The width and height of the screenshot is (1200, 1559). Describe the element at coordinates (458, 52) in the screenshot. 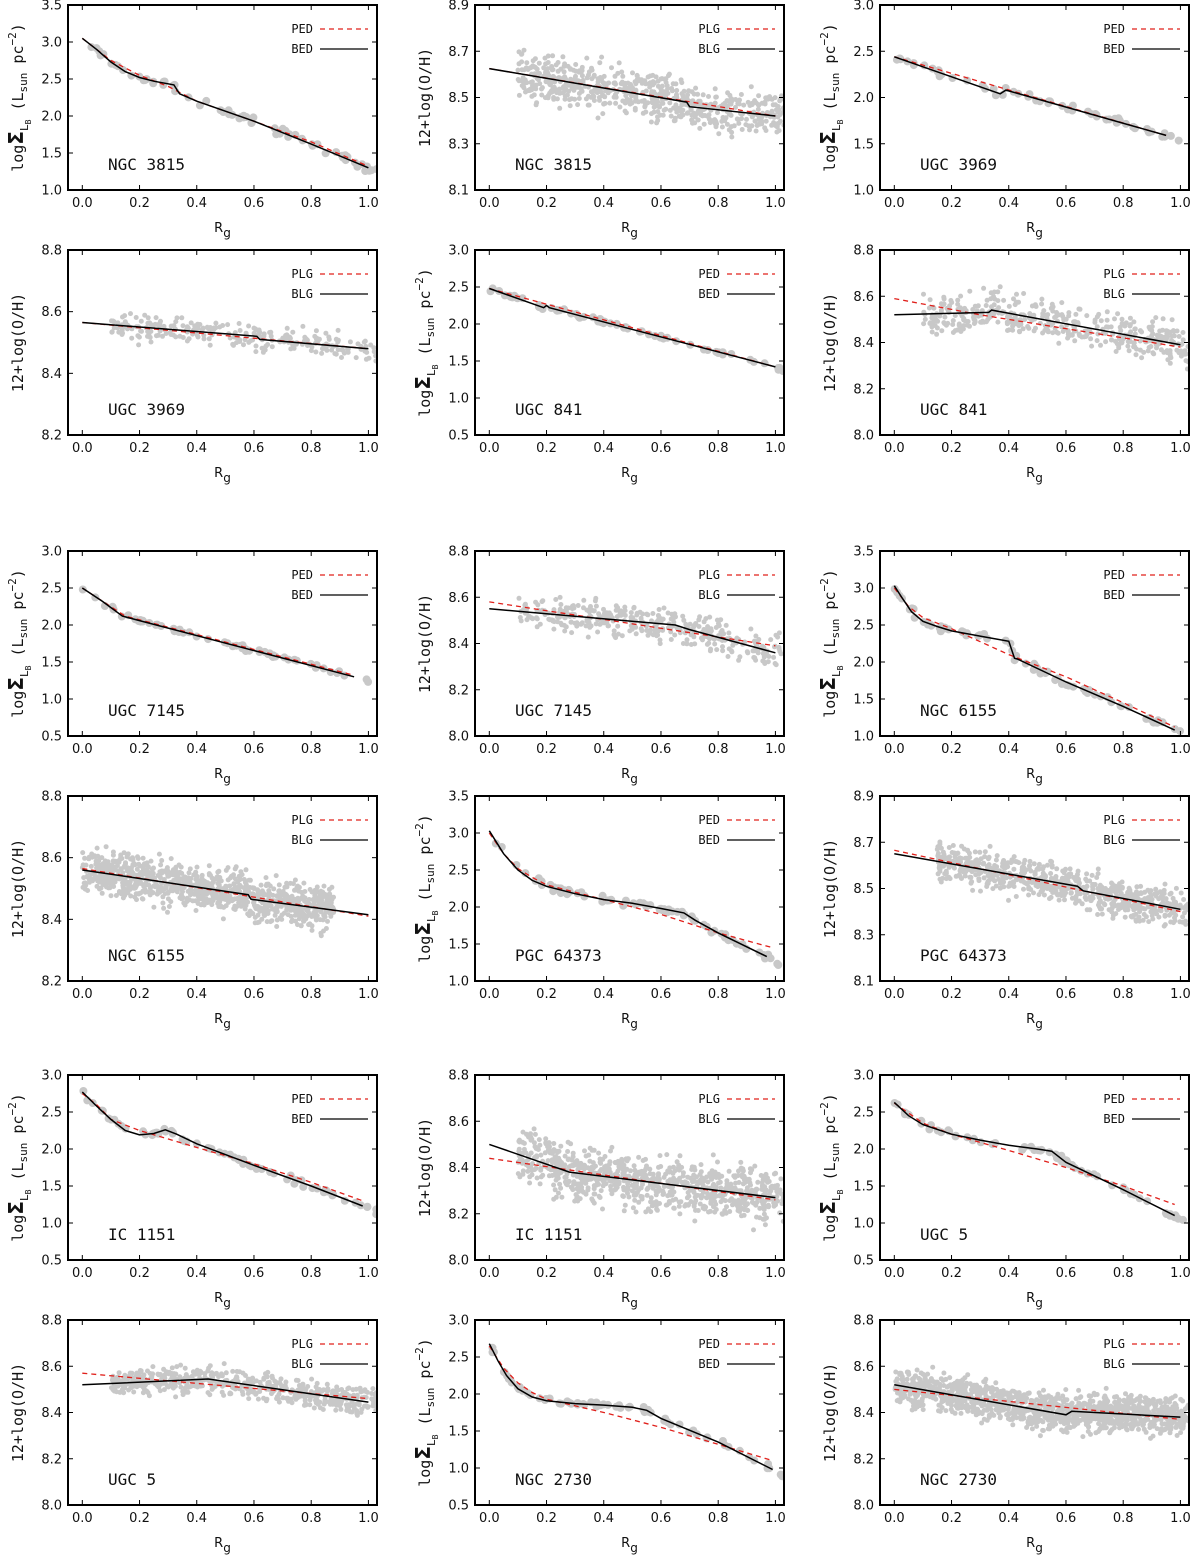

I see `y-tick-label: 8.7` at that location.